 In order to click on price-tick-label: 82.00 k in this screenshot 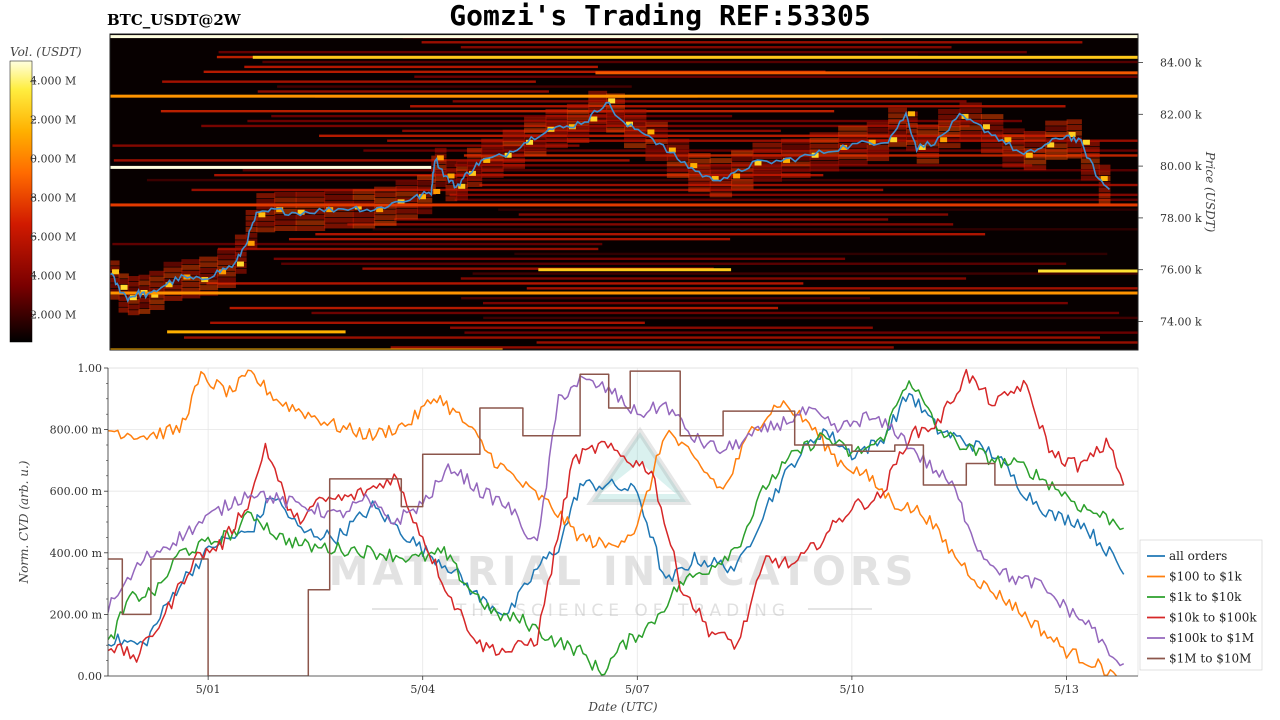, I will do `click(1181, 114)`.